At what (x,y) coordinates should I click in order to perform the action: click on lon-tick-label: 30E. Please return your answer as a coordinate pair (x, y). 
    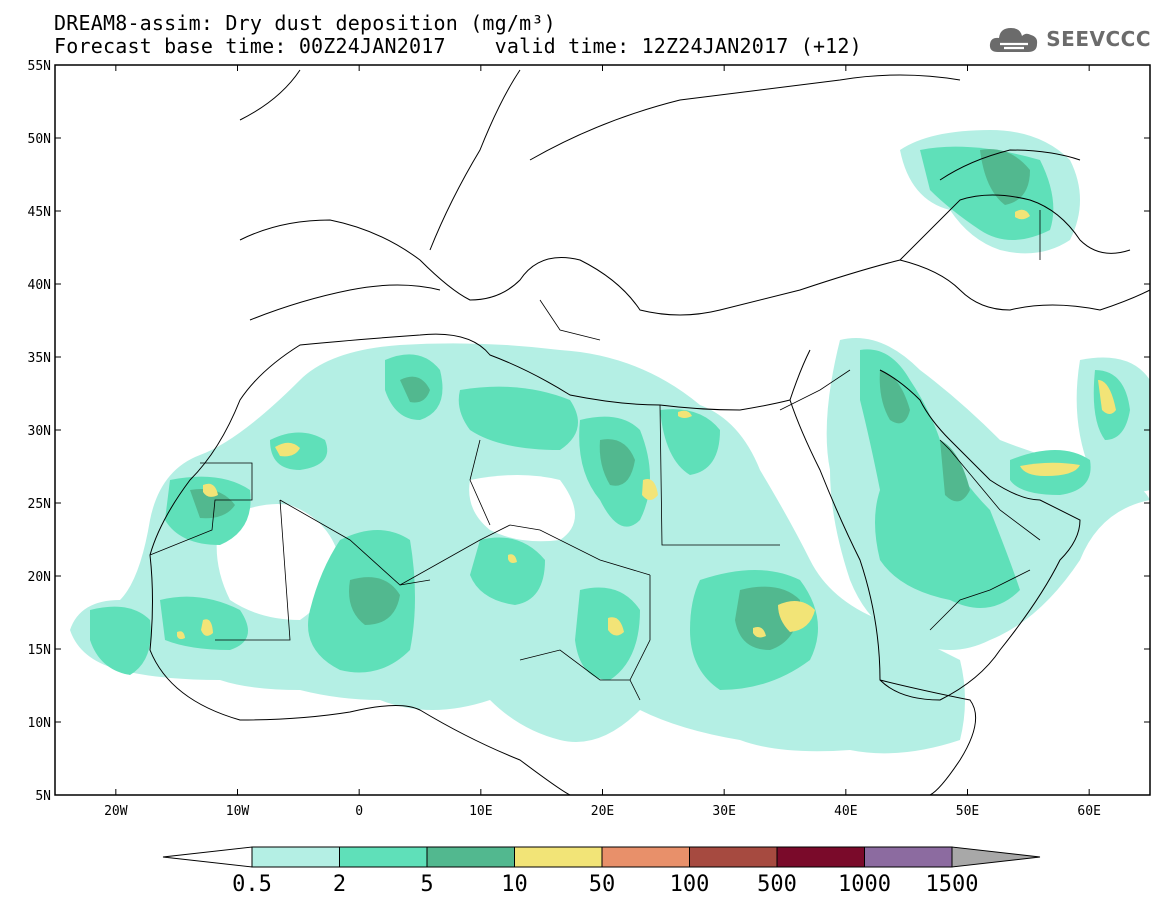
    Looking at the image, I should click on (723, 811).